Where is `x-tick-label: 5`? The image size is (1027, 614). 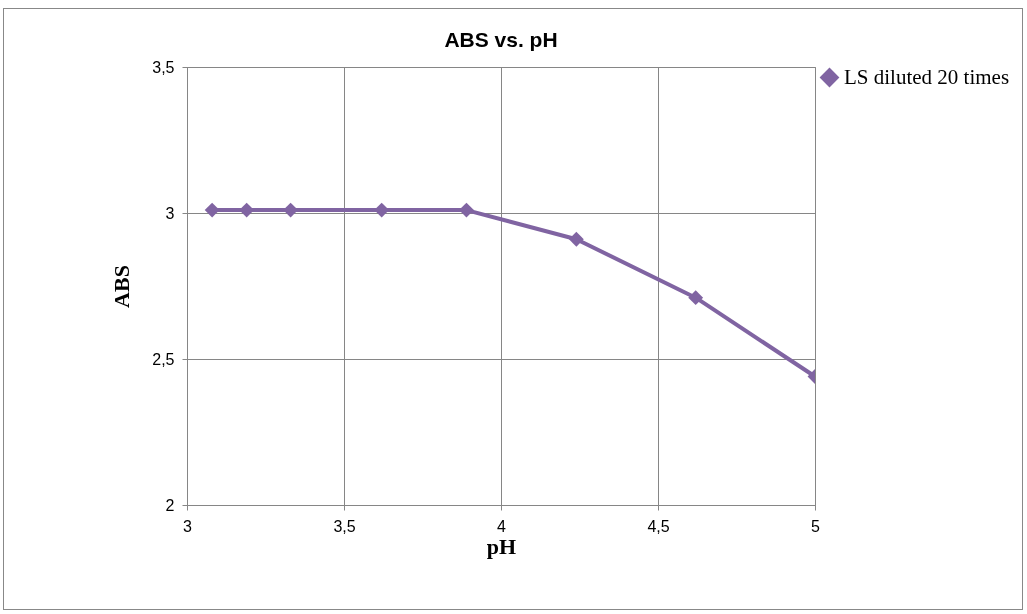 x-tick-label: 5 is located at coordinates (816, 526).